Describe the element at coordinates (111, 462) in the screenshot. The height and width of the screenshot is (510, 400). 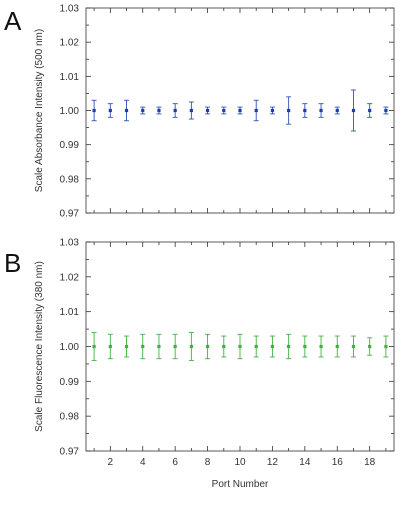
I see `x-tick-label: 2` at that location.